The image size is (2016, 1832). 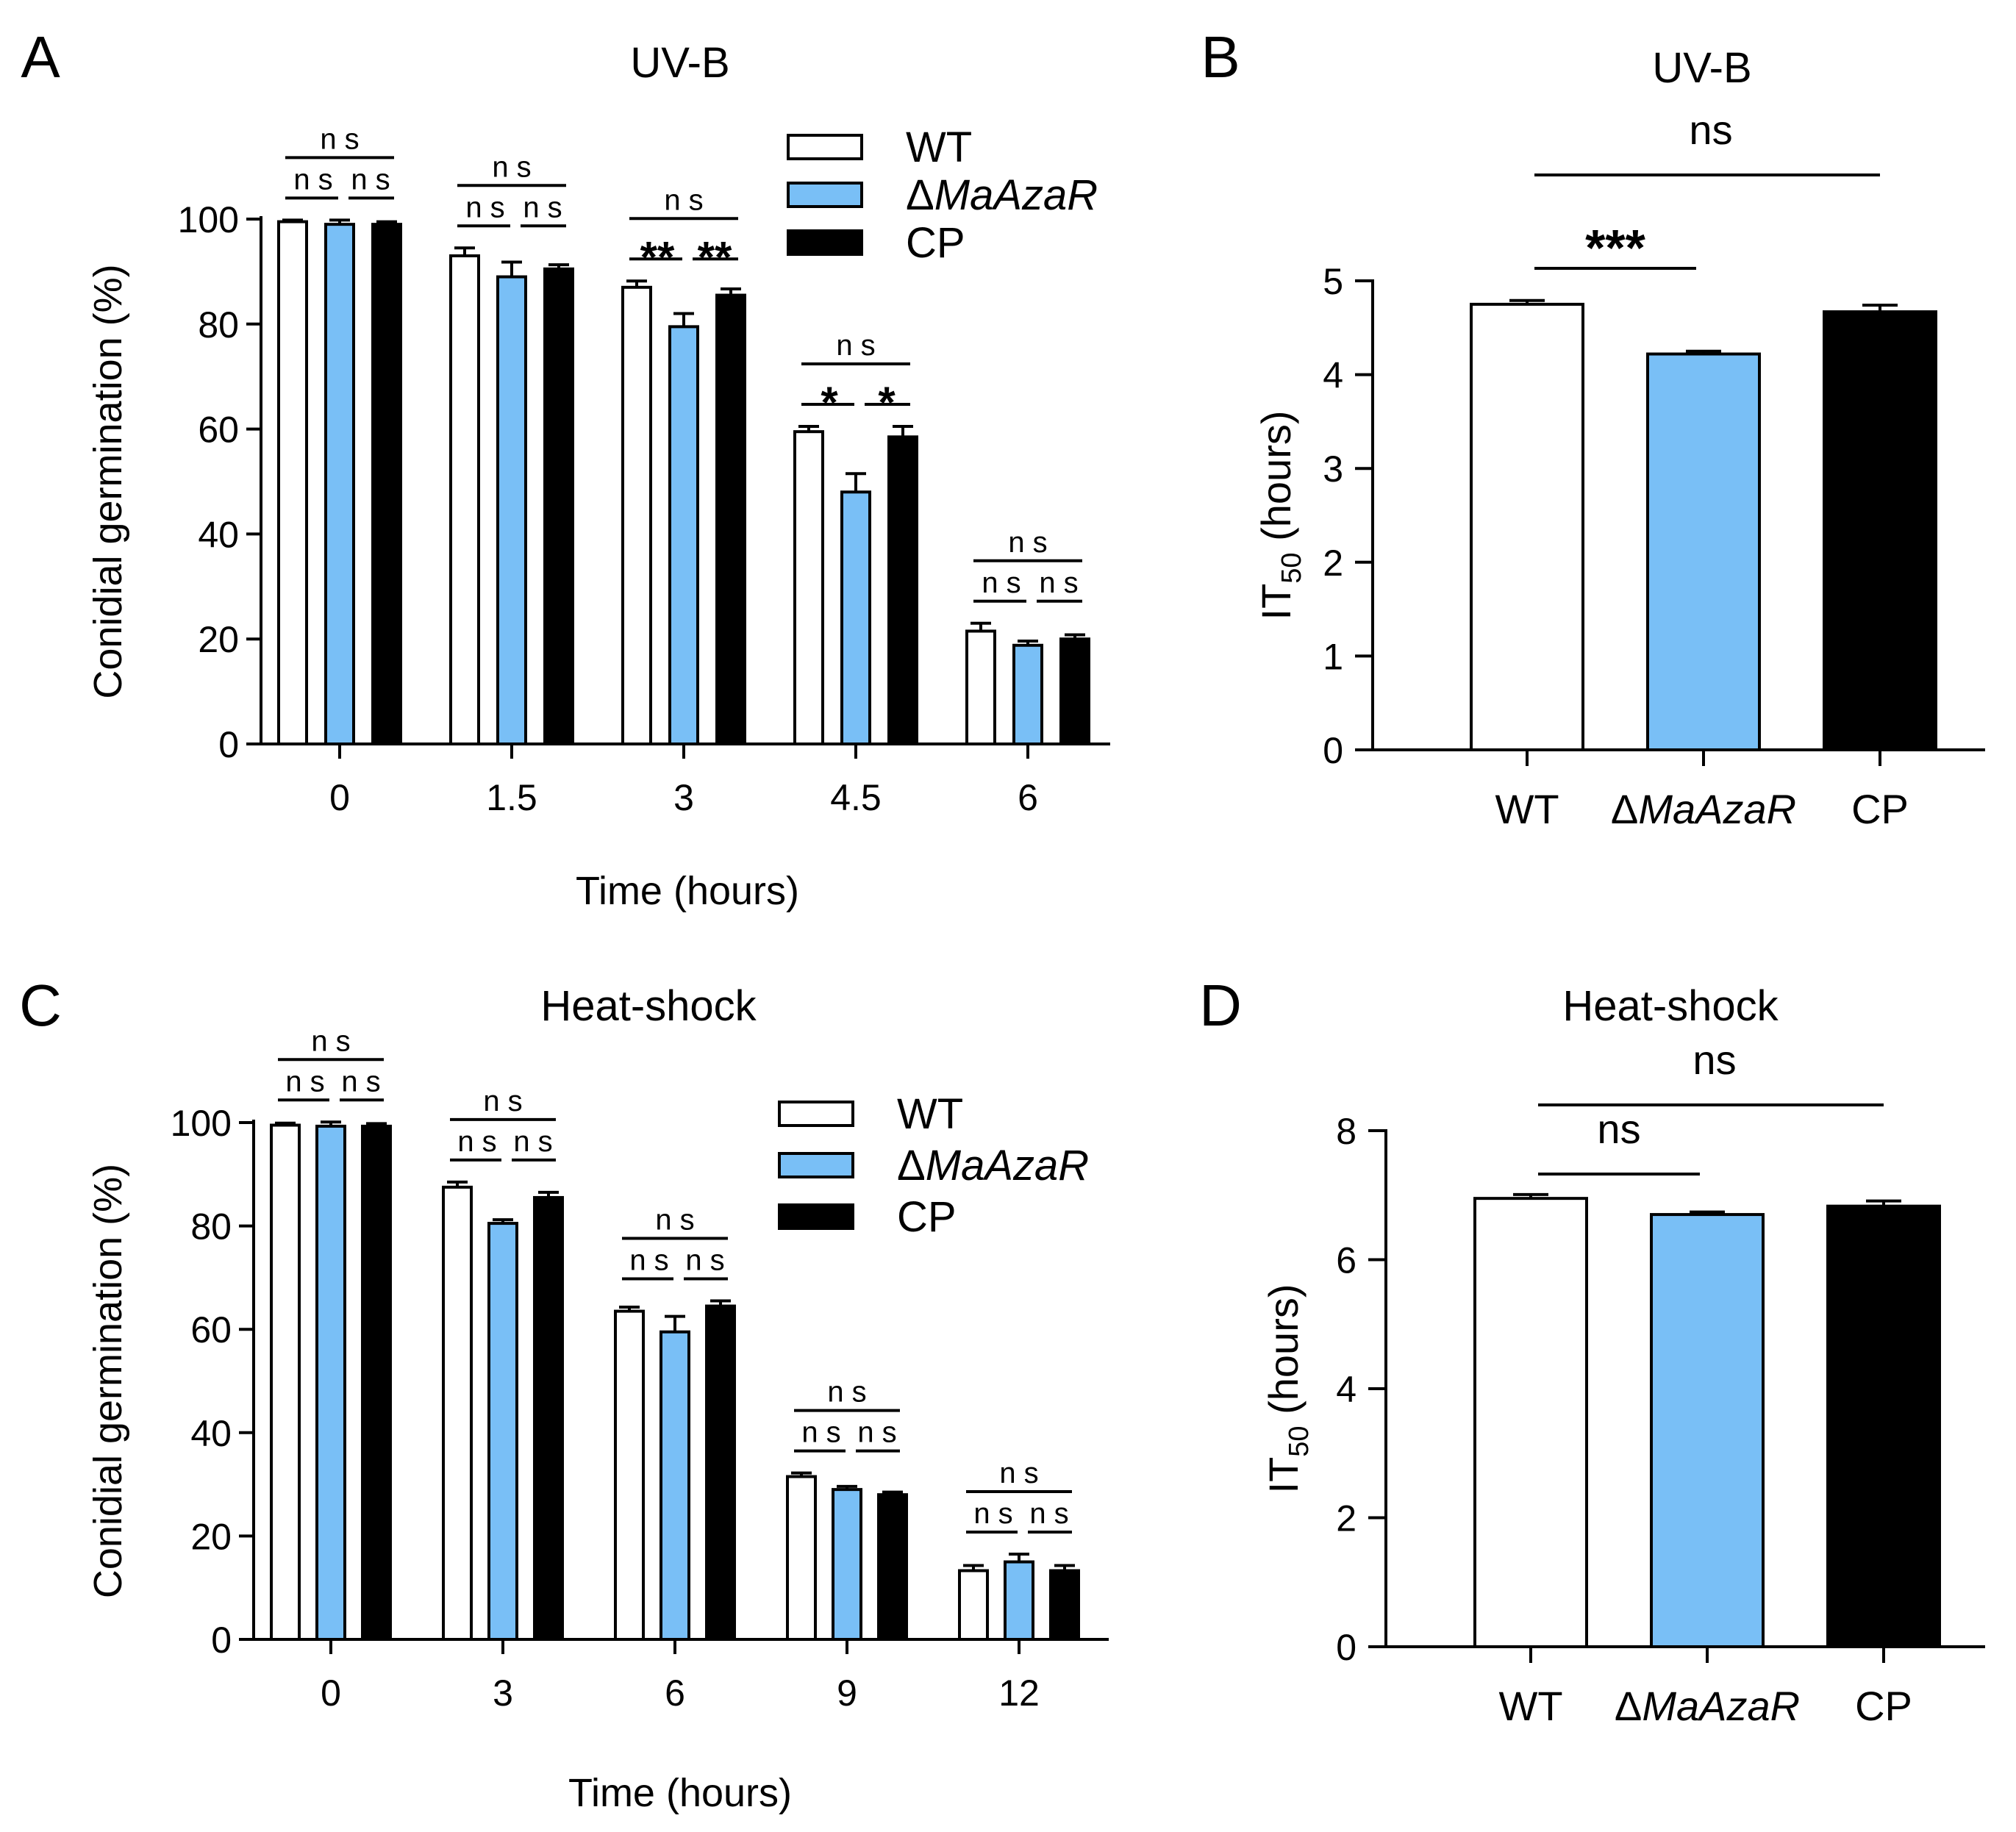 I want to click on x-tick-label: 3, so click(x=683, y=797).